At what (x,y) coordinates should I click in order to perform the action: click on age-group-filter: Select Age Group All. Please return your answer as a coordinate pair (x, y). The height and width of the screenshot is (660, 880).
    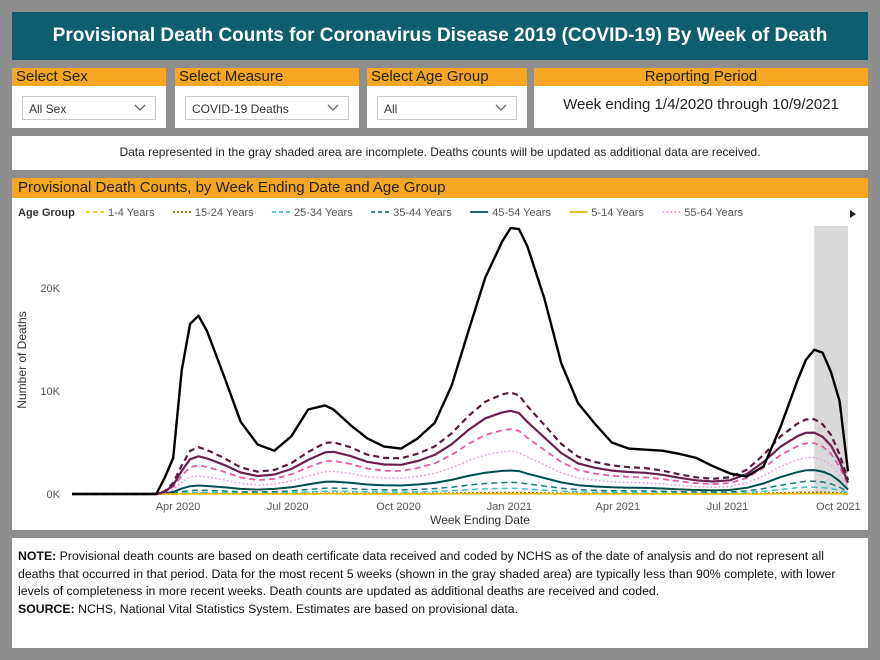
    Looking at the image, I should click on (447, 98).